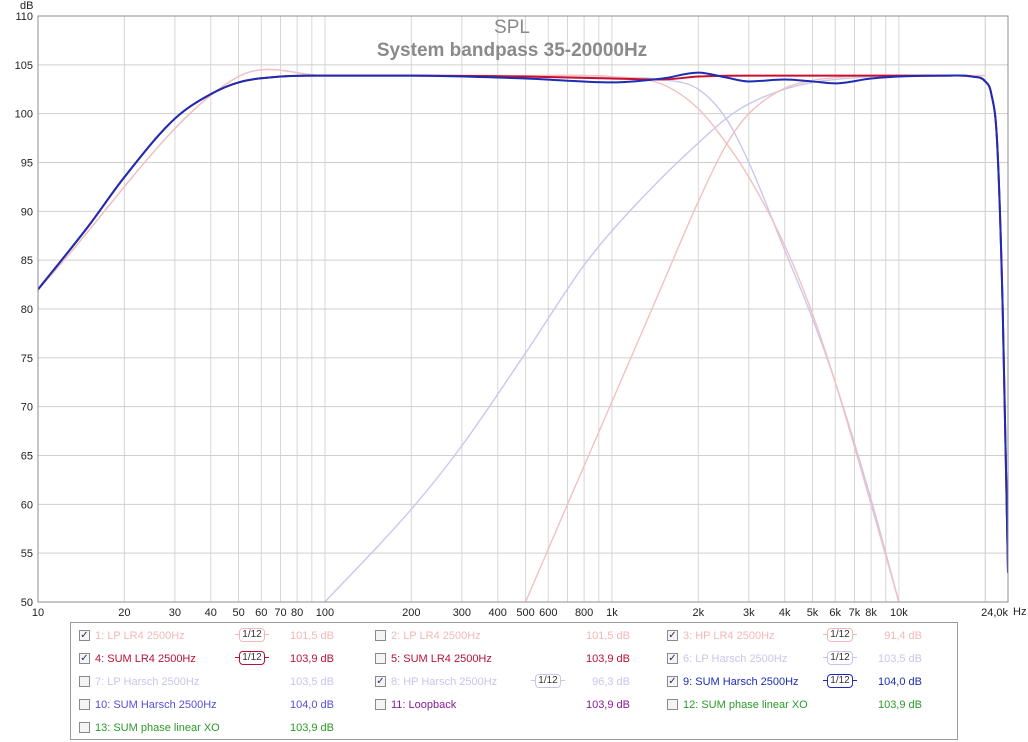  Describe the element at coordinates (147, 682) in the screenshot. I see `legend-label: 7: LP Harsch 2500Hz` at that location.